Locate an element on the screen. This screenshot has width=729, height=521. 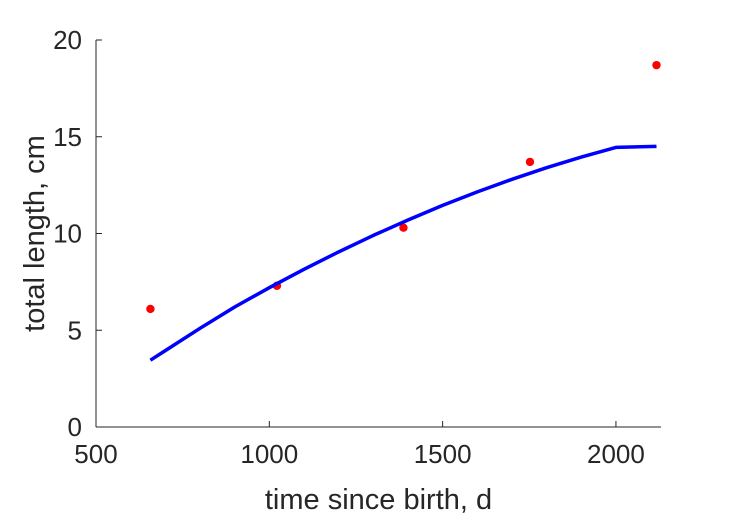
y-axis-ticks: 0 5 10 15 20 is located at coordinates (77, 233).